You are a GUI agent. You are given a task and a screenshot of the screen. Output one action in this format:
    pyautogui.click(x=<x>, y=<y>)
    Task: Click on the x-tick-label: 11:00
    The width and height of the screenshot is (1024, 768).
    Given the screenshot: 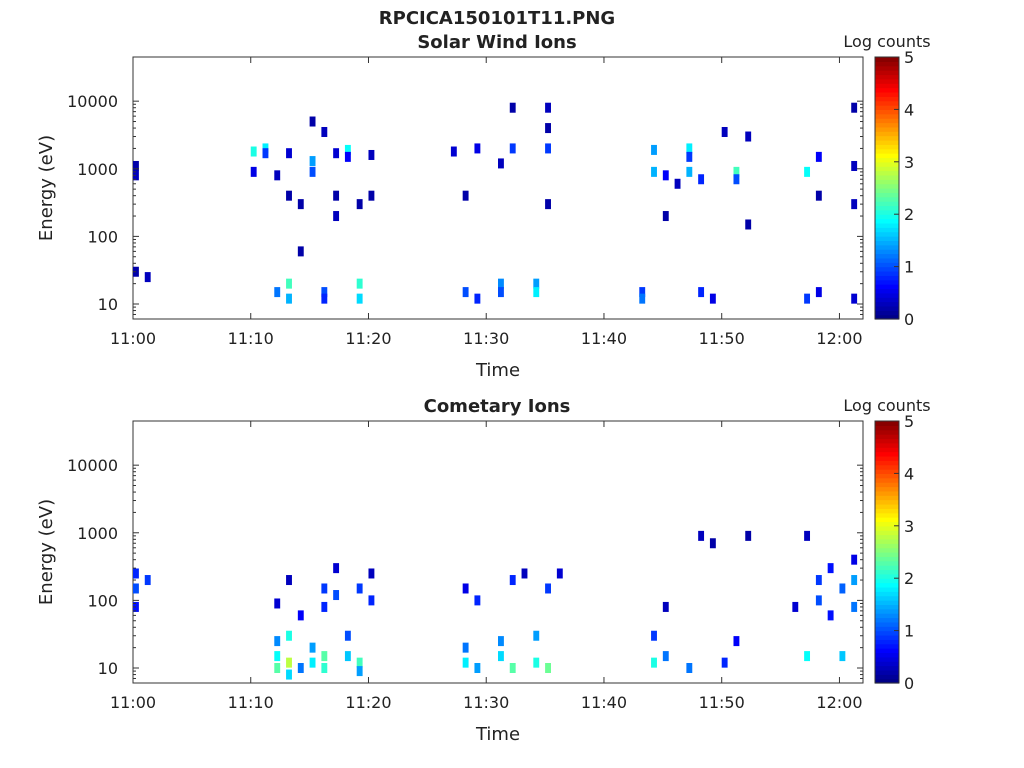 What is the action you would take?
    pyautogui.click(x=133, y=338)
    